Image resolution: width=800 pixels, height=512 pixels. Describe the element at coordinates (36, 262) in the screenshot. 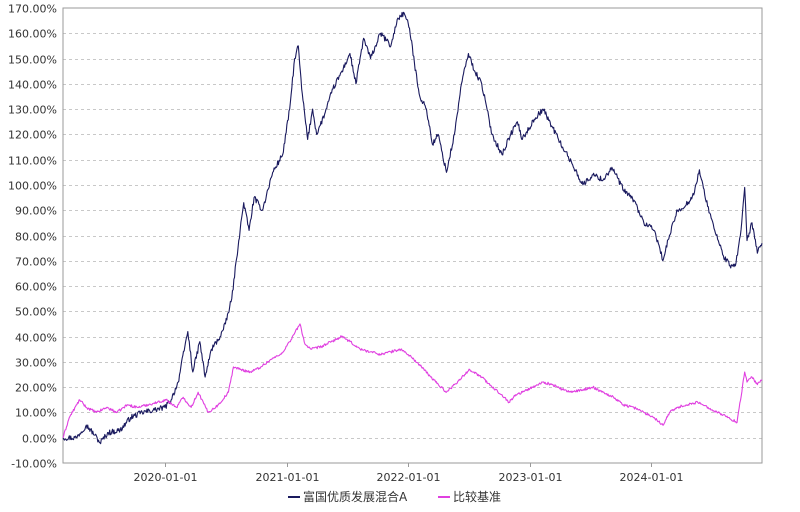

I see `y-tick-label: 70.00%` at that location.